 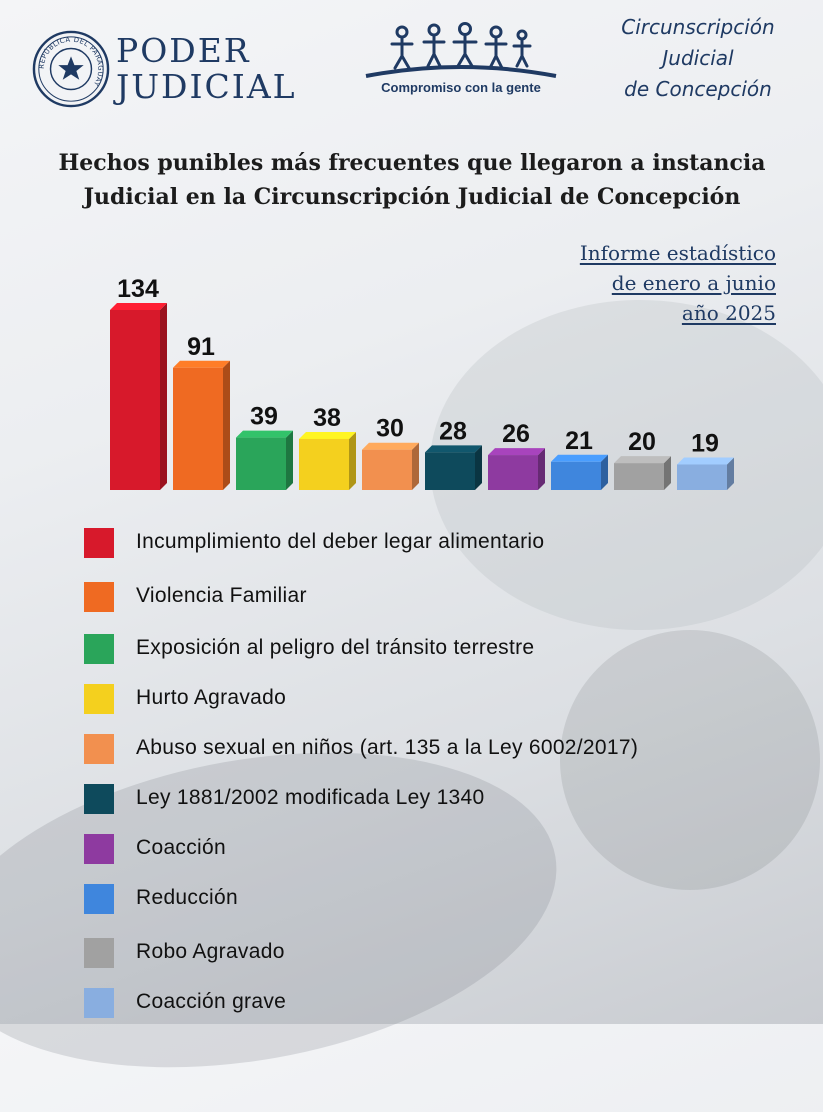 I want to click on logo-word-poder: PODER, so click(x=183, y=50).